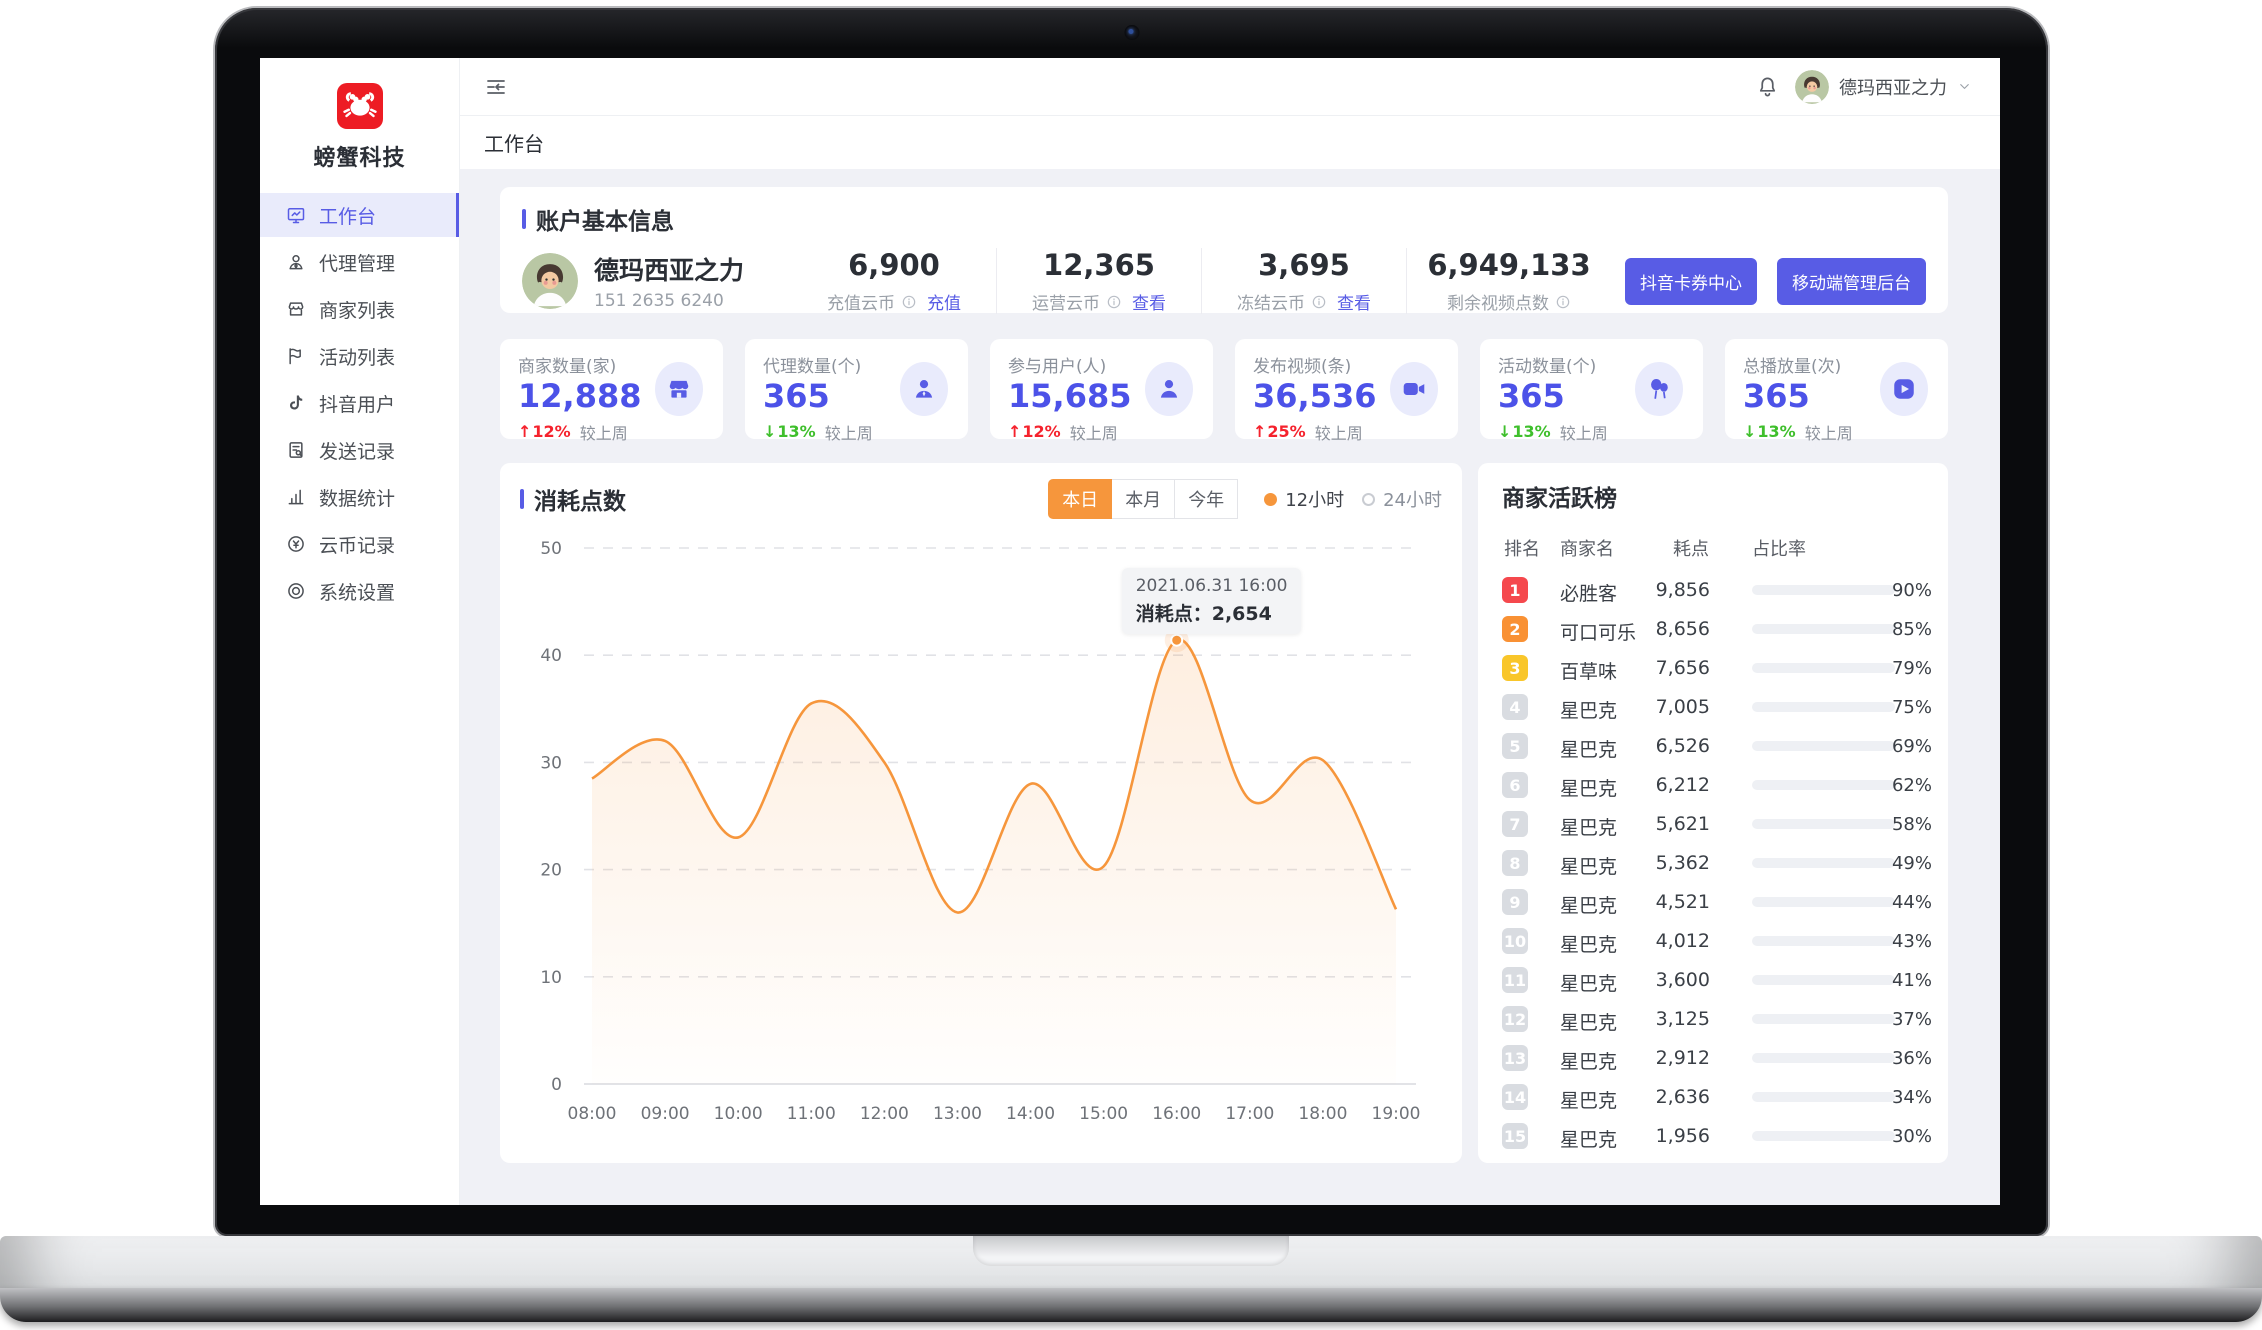 Image resolution: width=2262 pixels, height=1330 pixels. I want to click on tooltip-time: 2021.06.31 16:00, so click(1211, 586).